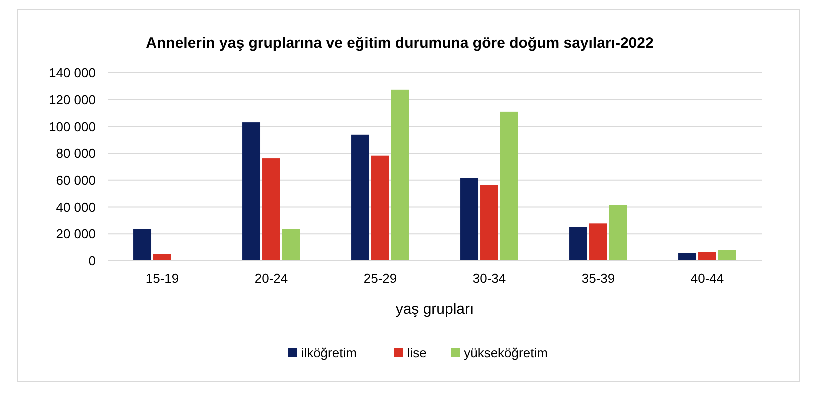 The height and width of the screenshot is (396, 820). I want to click on legend-label: ilköğretim, so click(329, 353).